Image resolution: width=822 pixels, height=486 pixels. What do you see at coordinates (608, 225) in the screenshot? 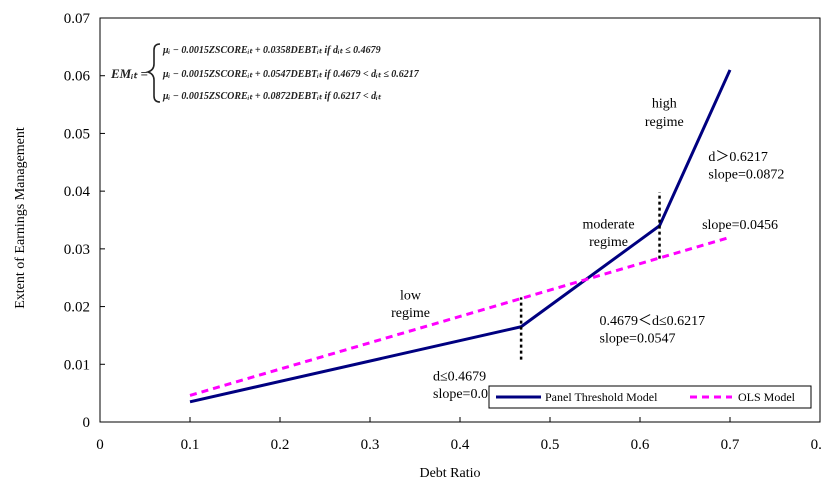
I see `annotation-mod-regime-1: moderate` at bounding box center [608, 225].